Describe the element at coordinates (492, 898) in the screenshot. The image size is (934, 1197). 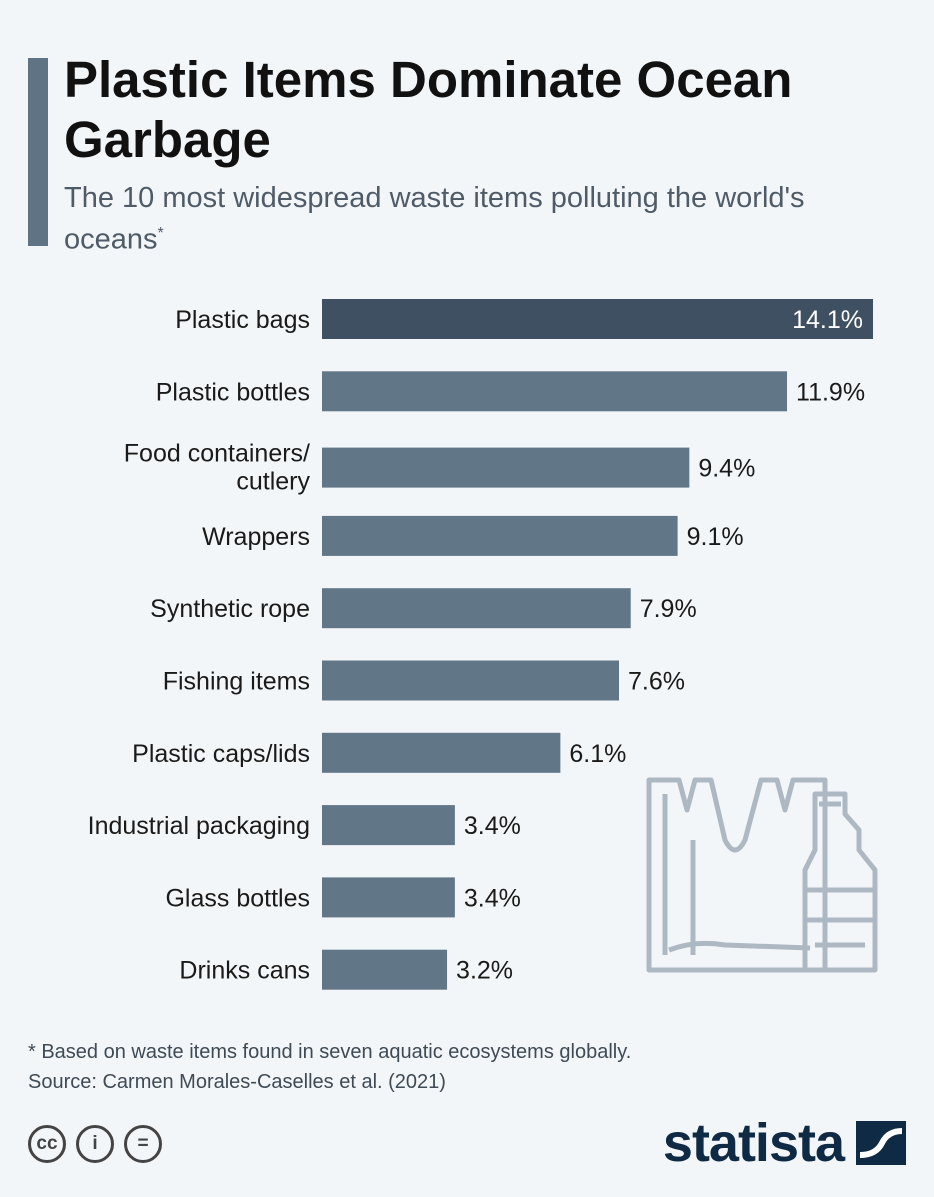
I see `value-label-8: 3.4%` at that location.